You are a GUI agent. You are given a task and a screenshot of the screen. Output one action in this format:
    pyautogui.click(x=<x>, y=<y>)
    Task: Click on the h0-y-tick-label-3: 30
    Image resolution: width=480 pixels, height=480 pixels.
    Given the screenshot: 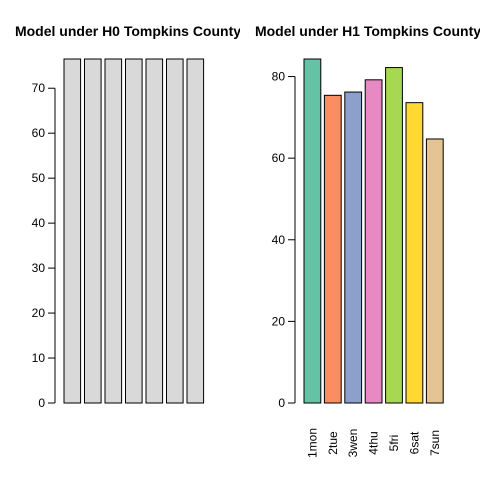 What is the action you would take?
    pyautogui.click(x=39, y=268)
    